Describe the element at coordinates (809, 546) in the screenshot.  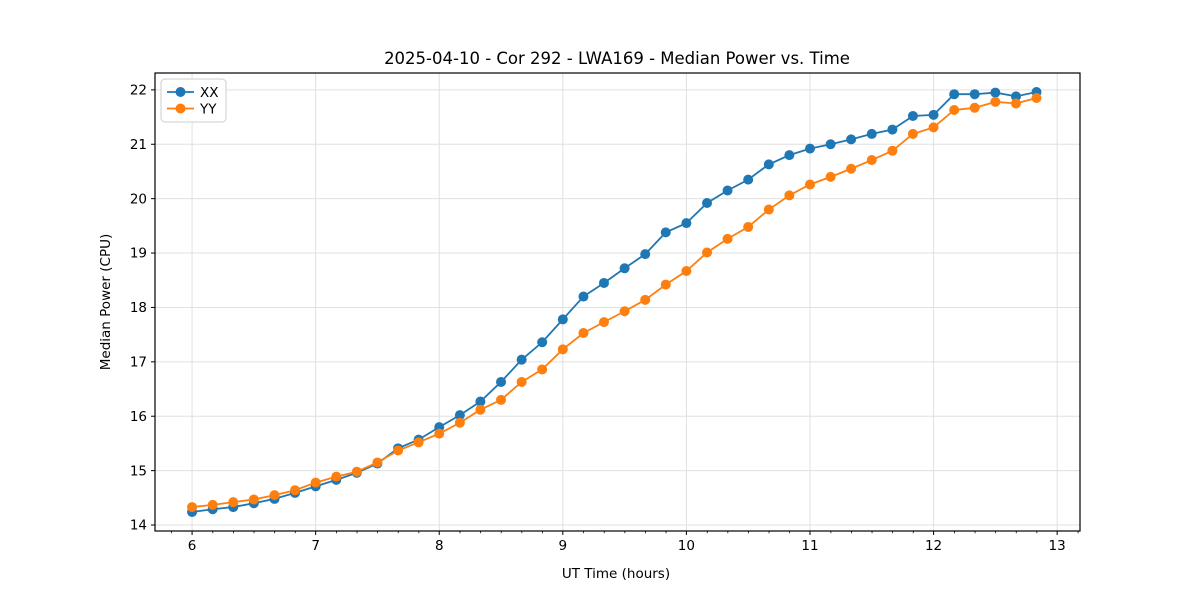
I see `x-tick-label: 11` at that location.